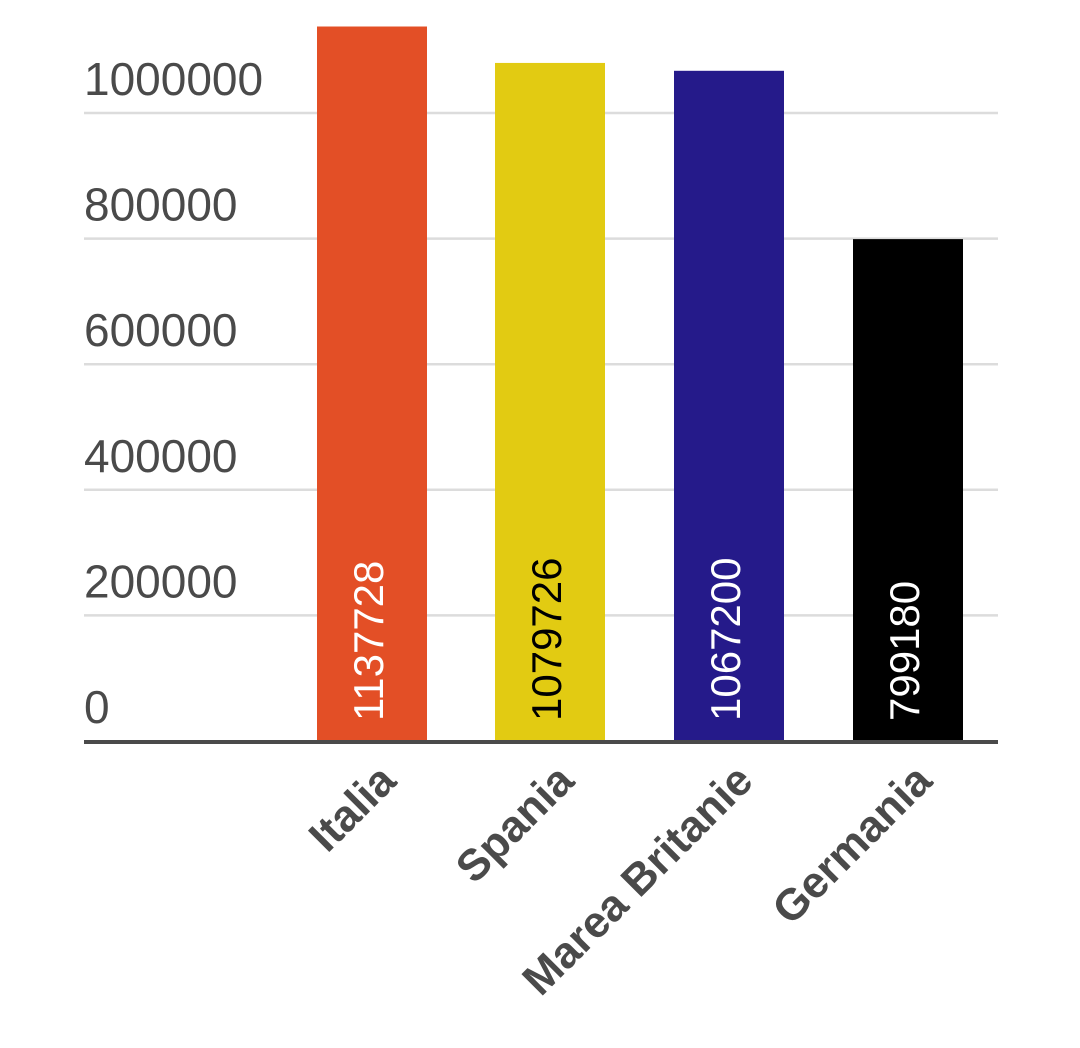  Describe the element at coordinates (161, 205) in the screenshot. I see `y-tick-label: 800000` at that location.